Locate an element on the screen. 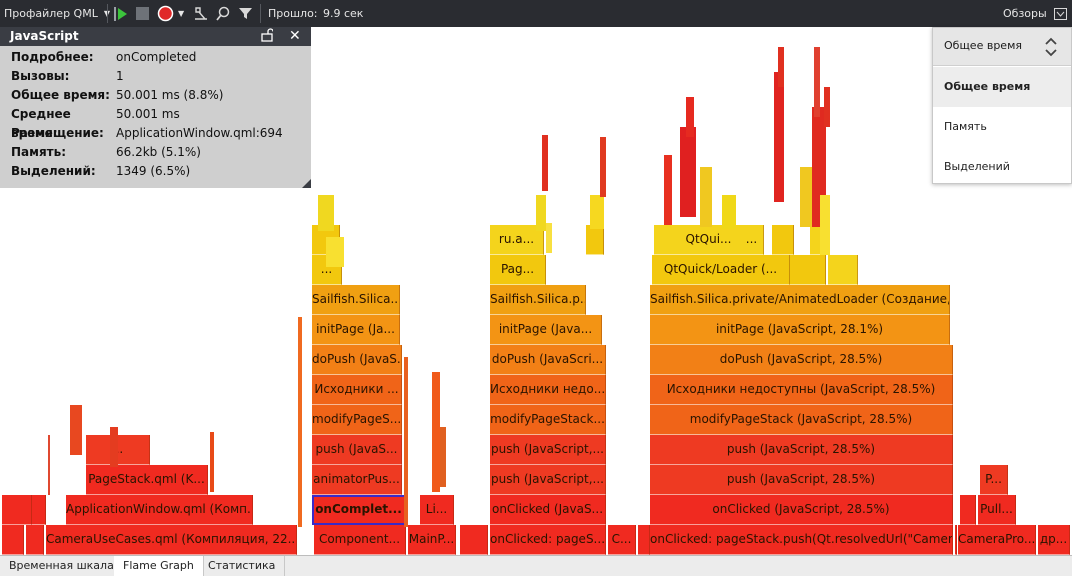  stop-icon is located at coordinates (142, 13).